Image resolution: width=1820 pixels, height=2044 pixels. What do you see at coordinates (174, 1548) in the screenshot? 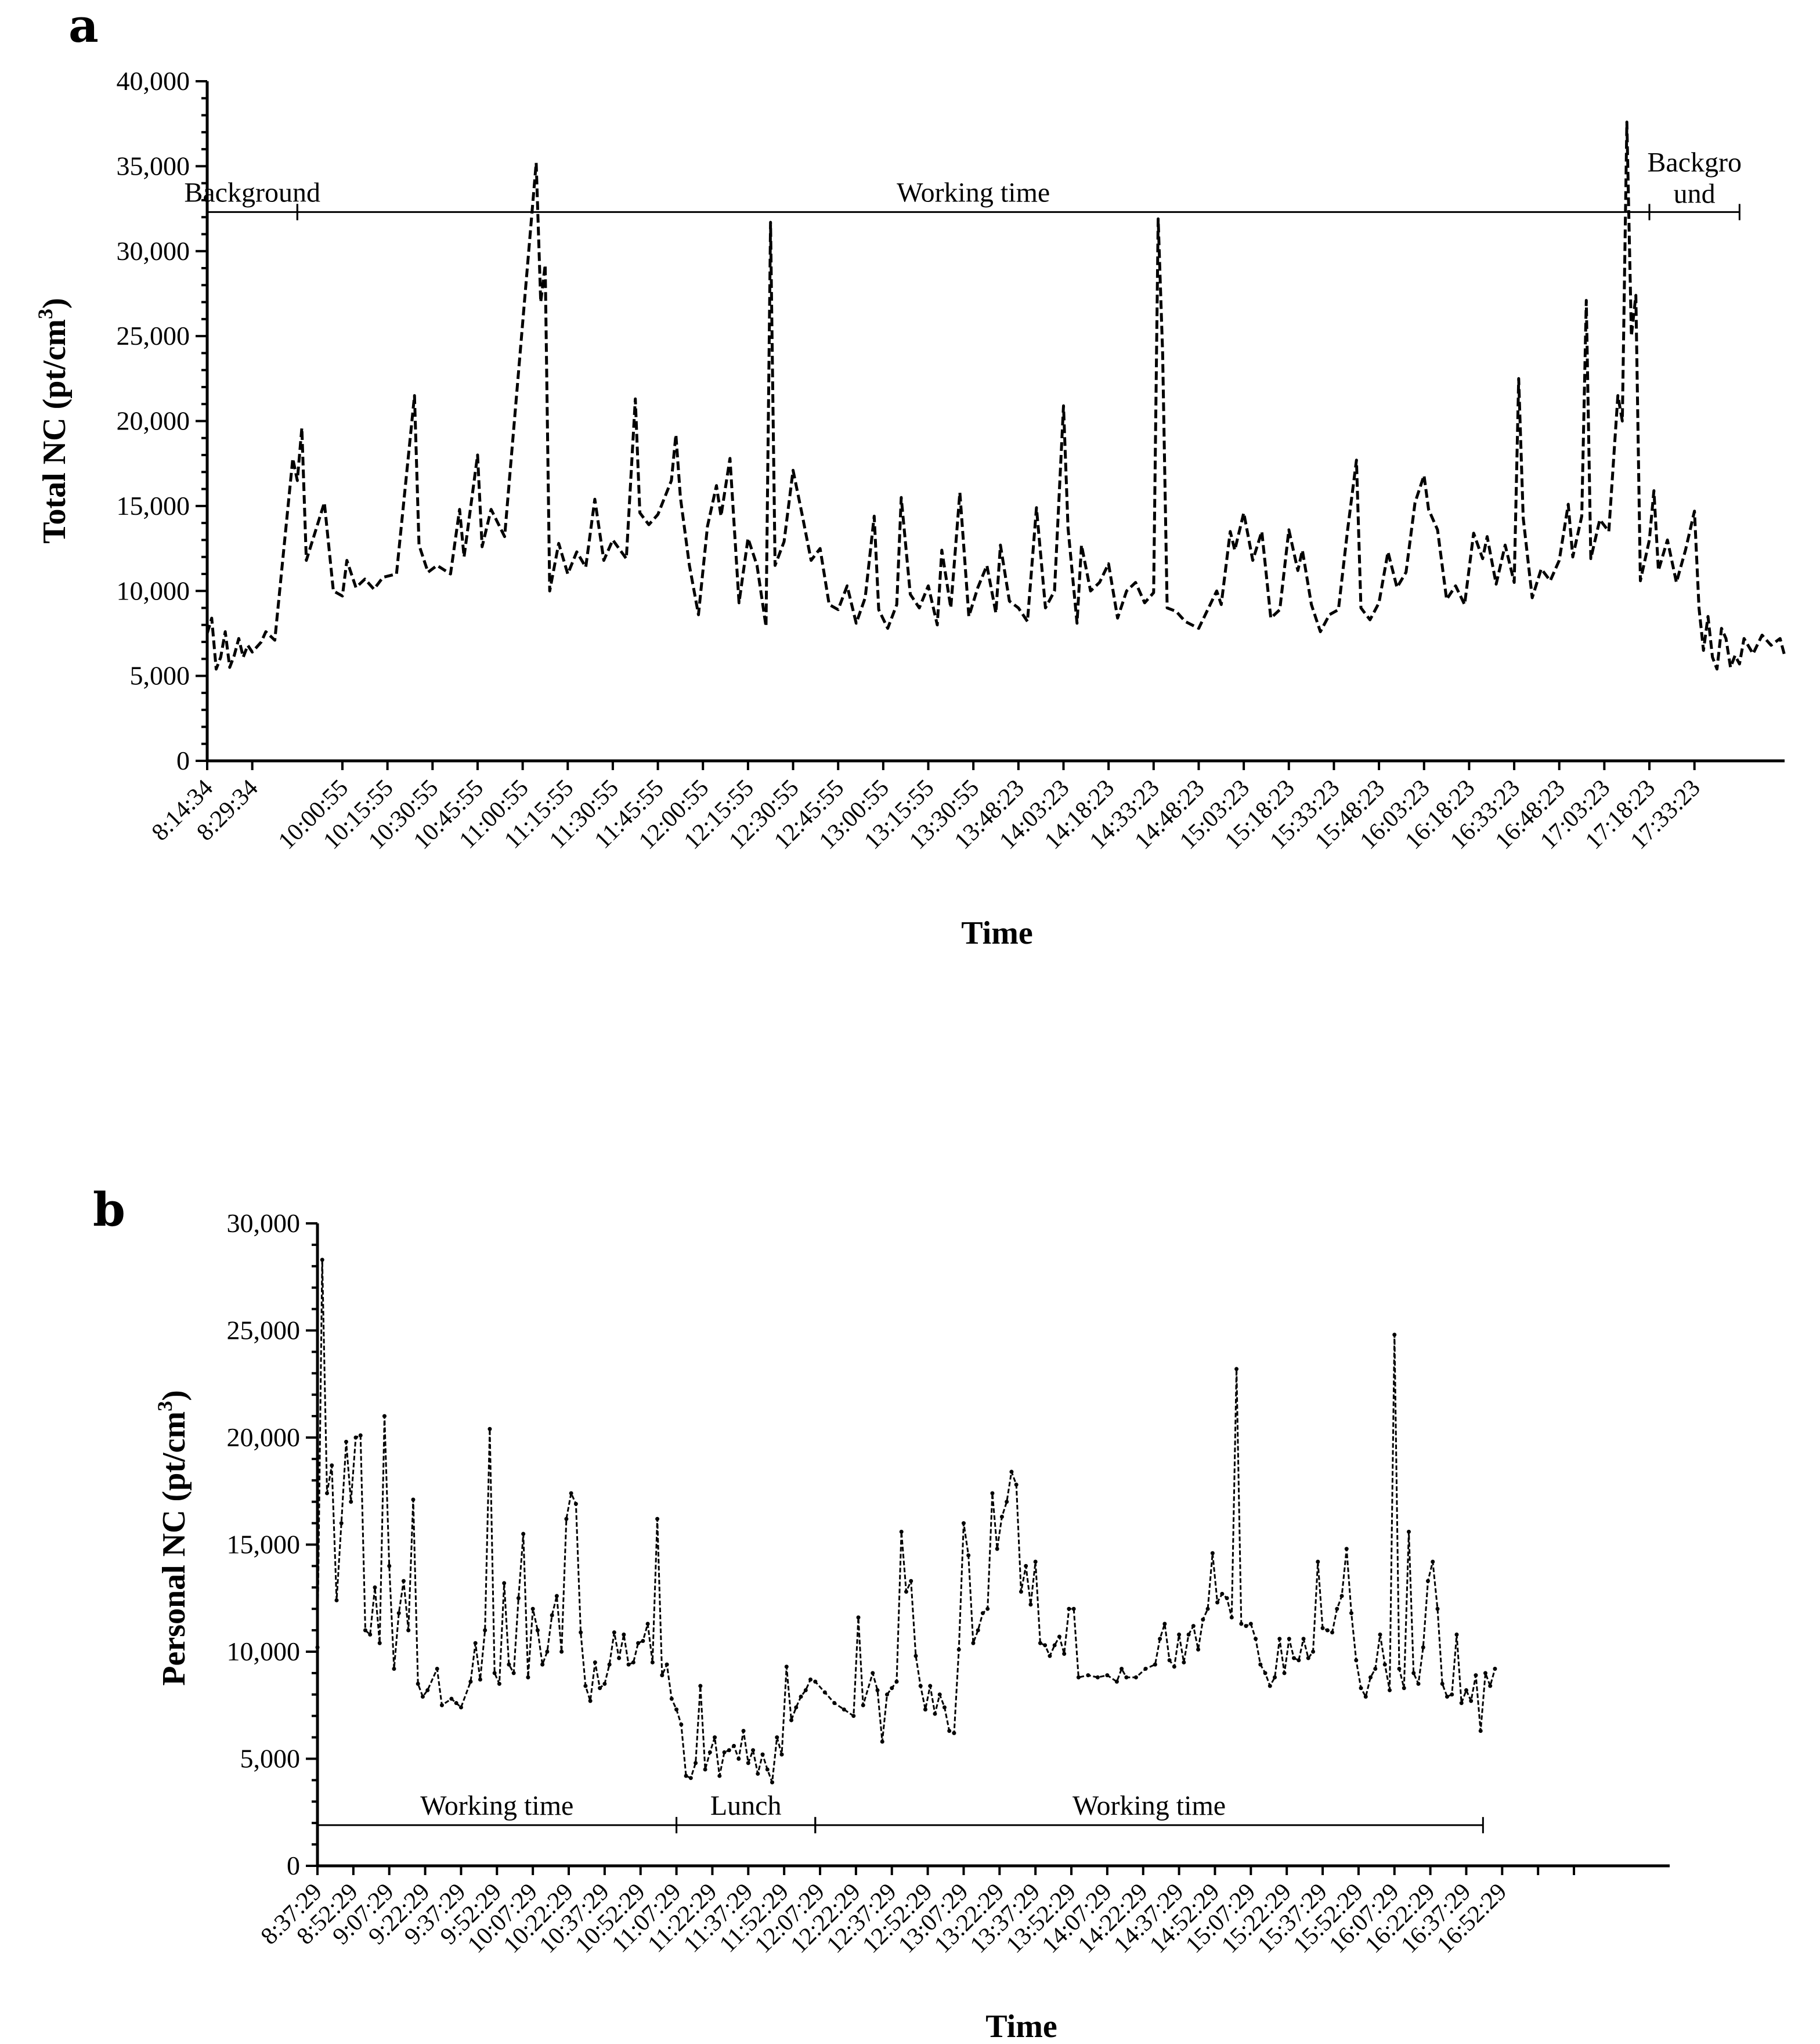
I see `panel-b-y-axis-title-main: Personal NC (pt/cm` at bounding box center [174, 1548].